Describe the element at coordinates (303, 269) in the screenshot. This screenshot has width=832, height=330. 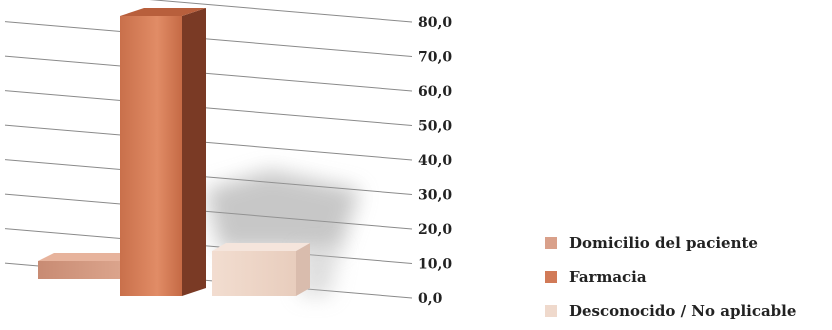
I see `bar-desconocido-side` at that location.